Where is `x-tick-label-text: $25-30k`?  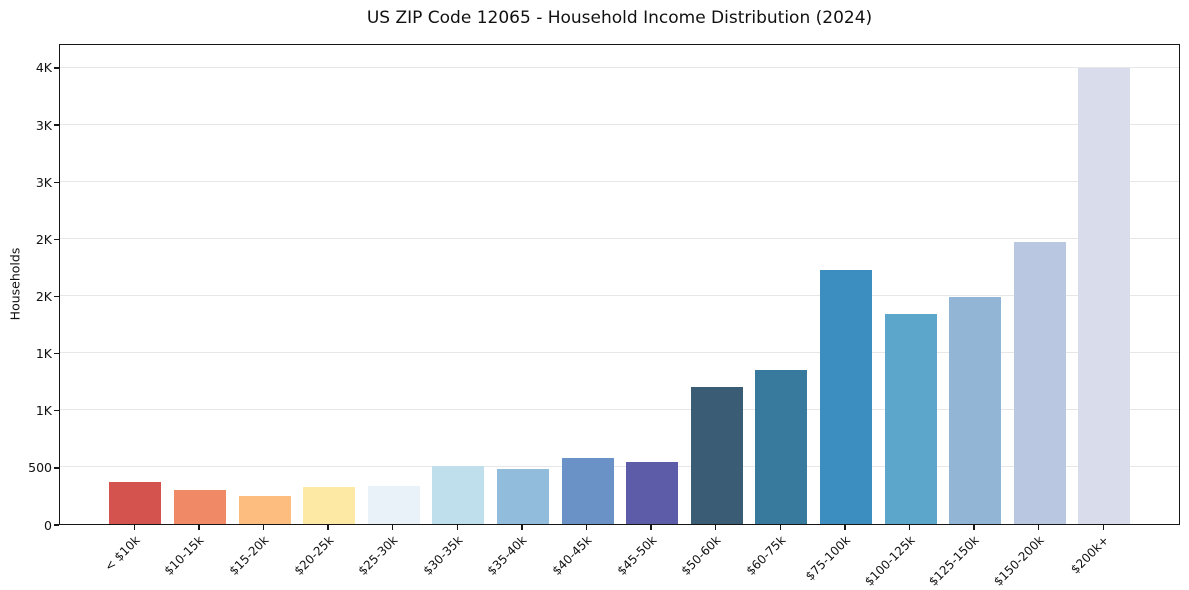
x-tick-label-text: $25-30k is located at coordinates (378, 555).